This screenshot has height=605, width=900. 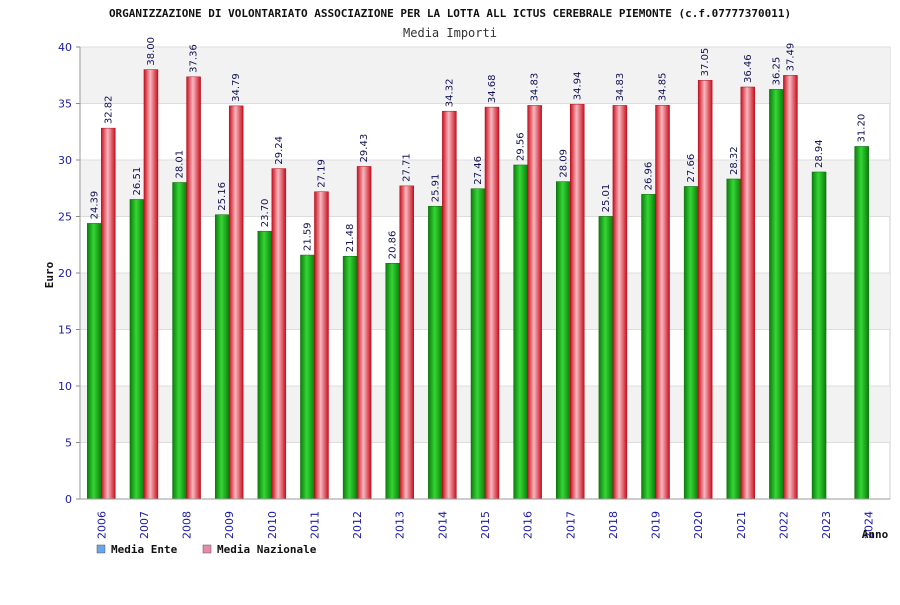 What do you see at coordinates (570, 525) in the screenshot?
I see `x-tick-label: 2017` at bounding box center [570, 525].